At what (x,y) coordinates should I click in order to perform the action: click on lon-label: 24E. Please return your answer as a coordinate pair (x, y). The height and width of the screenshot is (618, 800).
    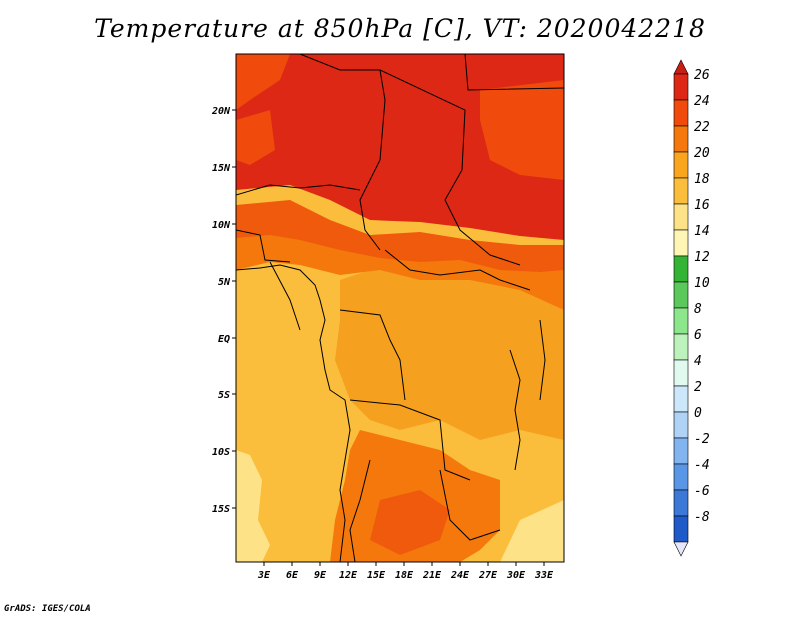
    Looking at the image, I should click on (460, 575).